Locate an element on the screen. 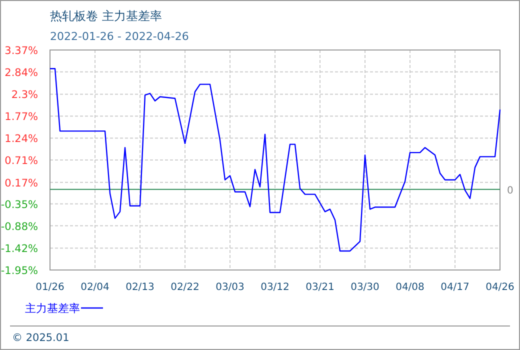 The image size is (520, 350). y-tick-label: 3.37% is located at coordinates (21, 51).